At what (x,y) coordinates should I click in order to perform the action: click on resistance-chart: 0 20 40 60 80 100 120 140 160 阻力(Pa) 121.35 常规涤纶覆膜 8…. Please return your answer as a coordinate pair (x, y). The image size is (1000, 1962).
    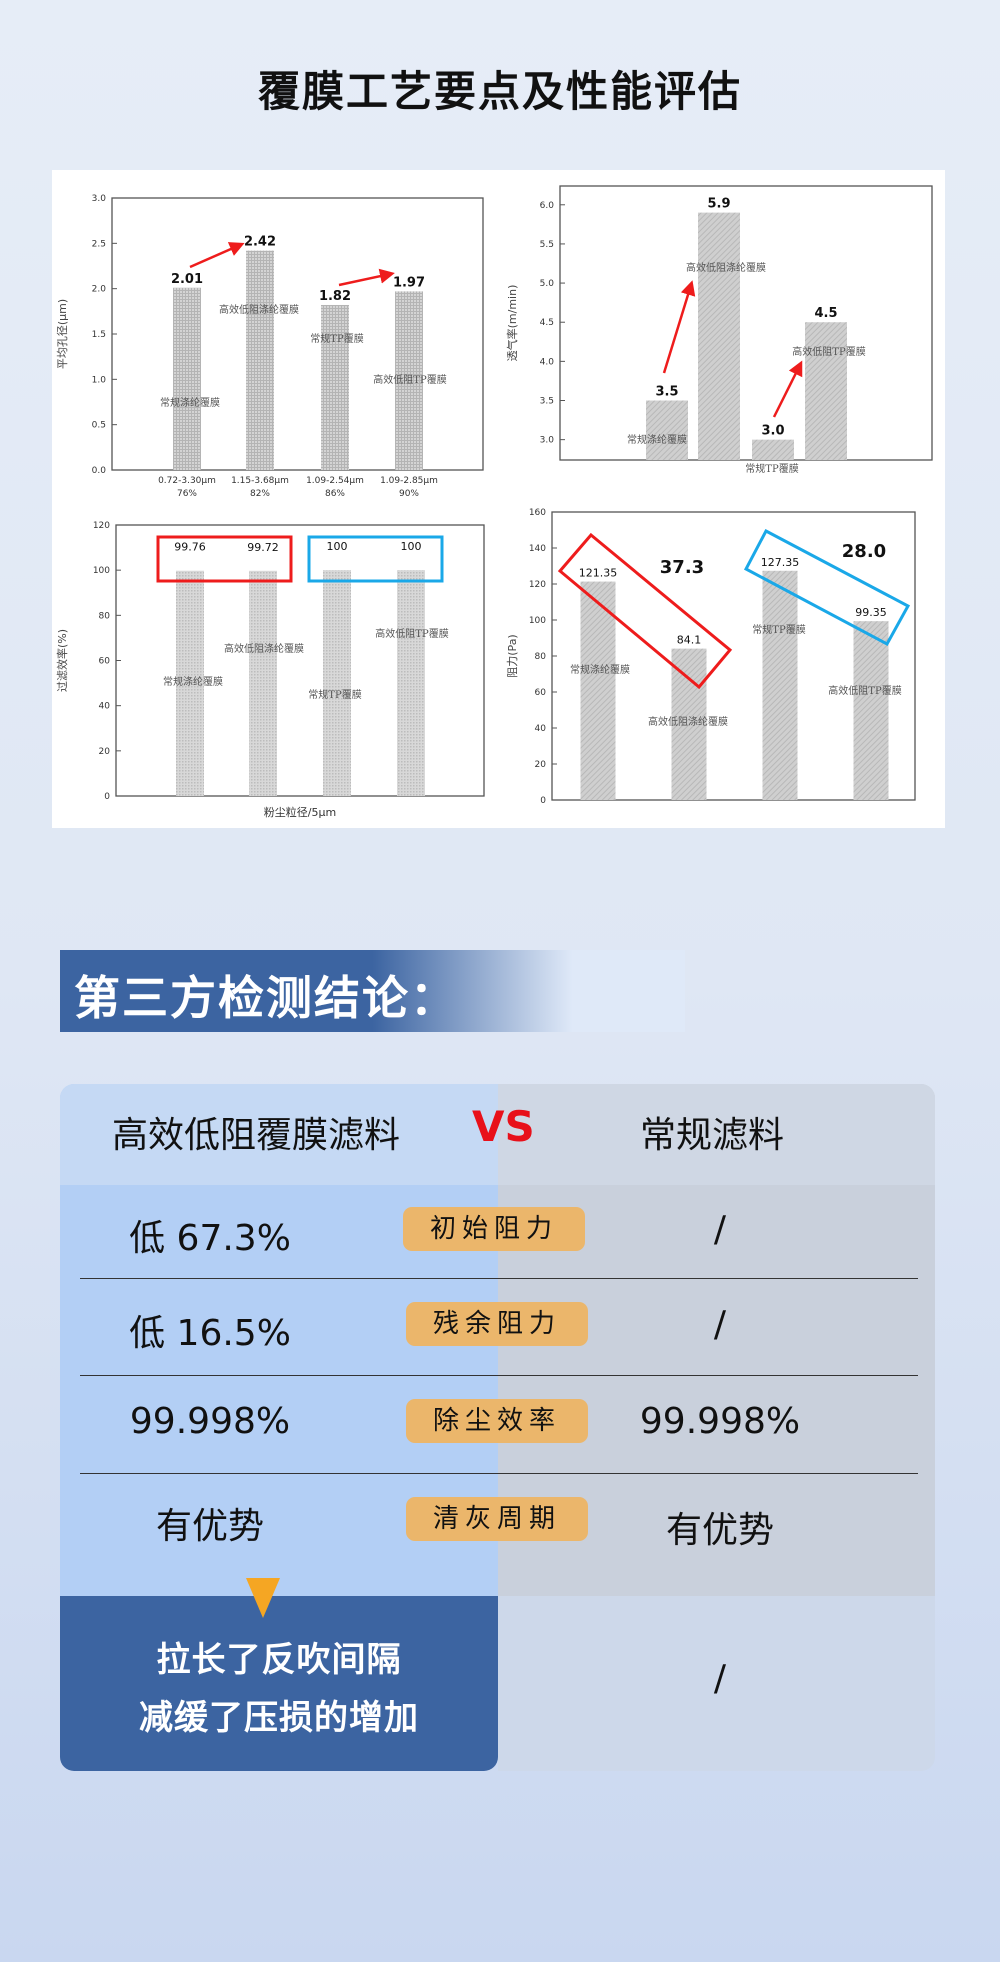
    Looking at the image, I should click on (711, 657).